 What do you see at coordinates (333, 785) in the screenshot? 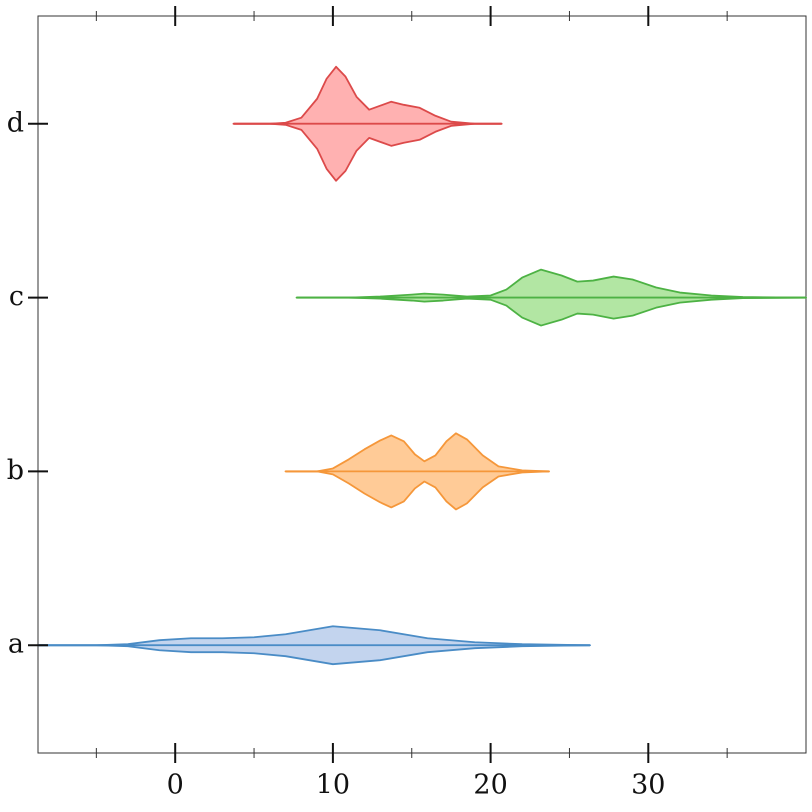
I see `x-tick-label: 10` at bounding box center [333, 785].